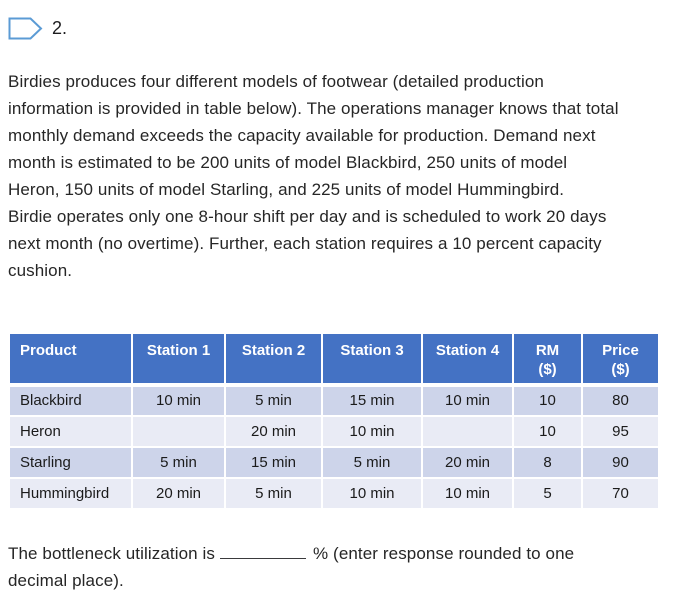 The width and height of the screenshot is (700, 608). I want to click on question-flag-icon, so click(25, 28).